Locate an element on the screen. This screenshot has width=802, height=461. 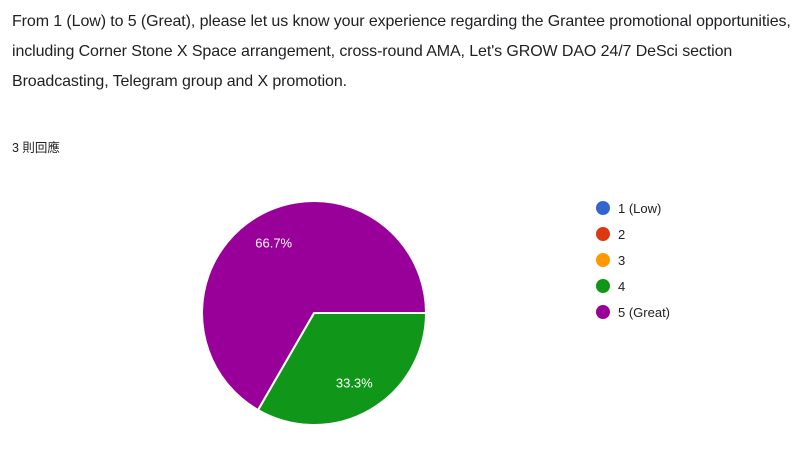
legend-item: 2 is located at coordinates (633, 234).